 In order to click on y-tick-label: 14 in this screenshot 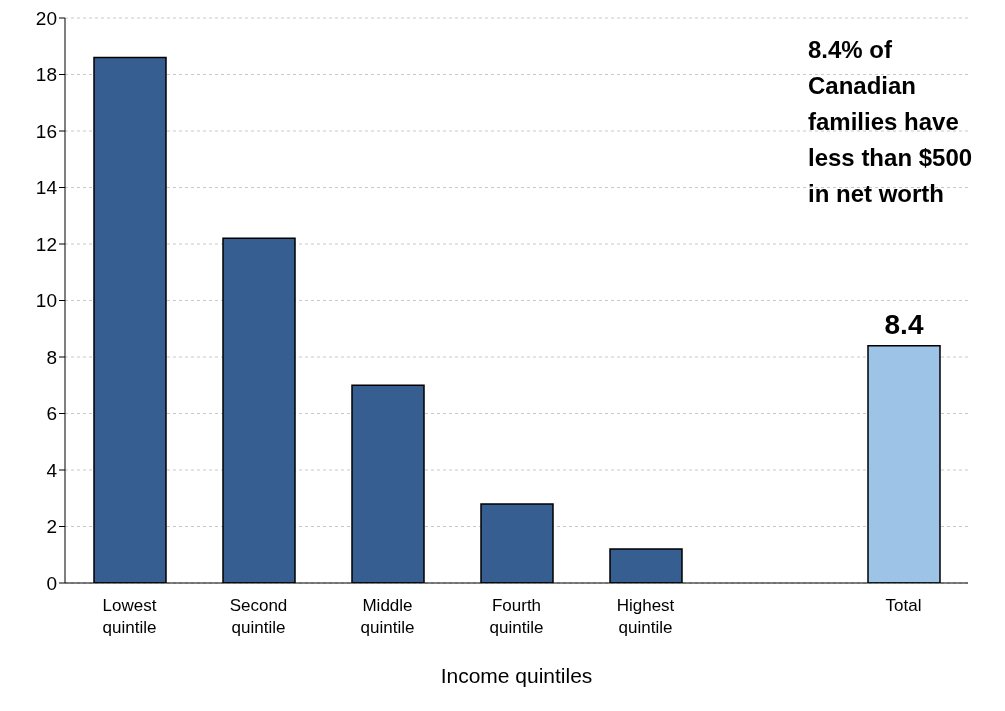, I will do `click(46, 188)`.